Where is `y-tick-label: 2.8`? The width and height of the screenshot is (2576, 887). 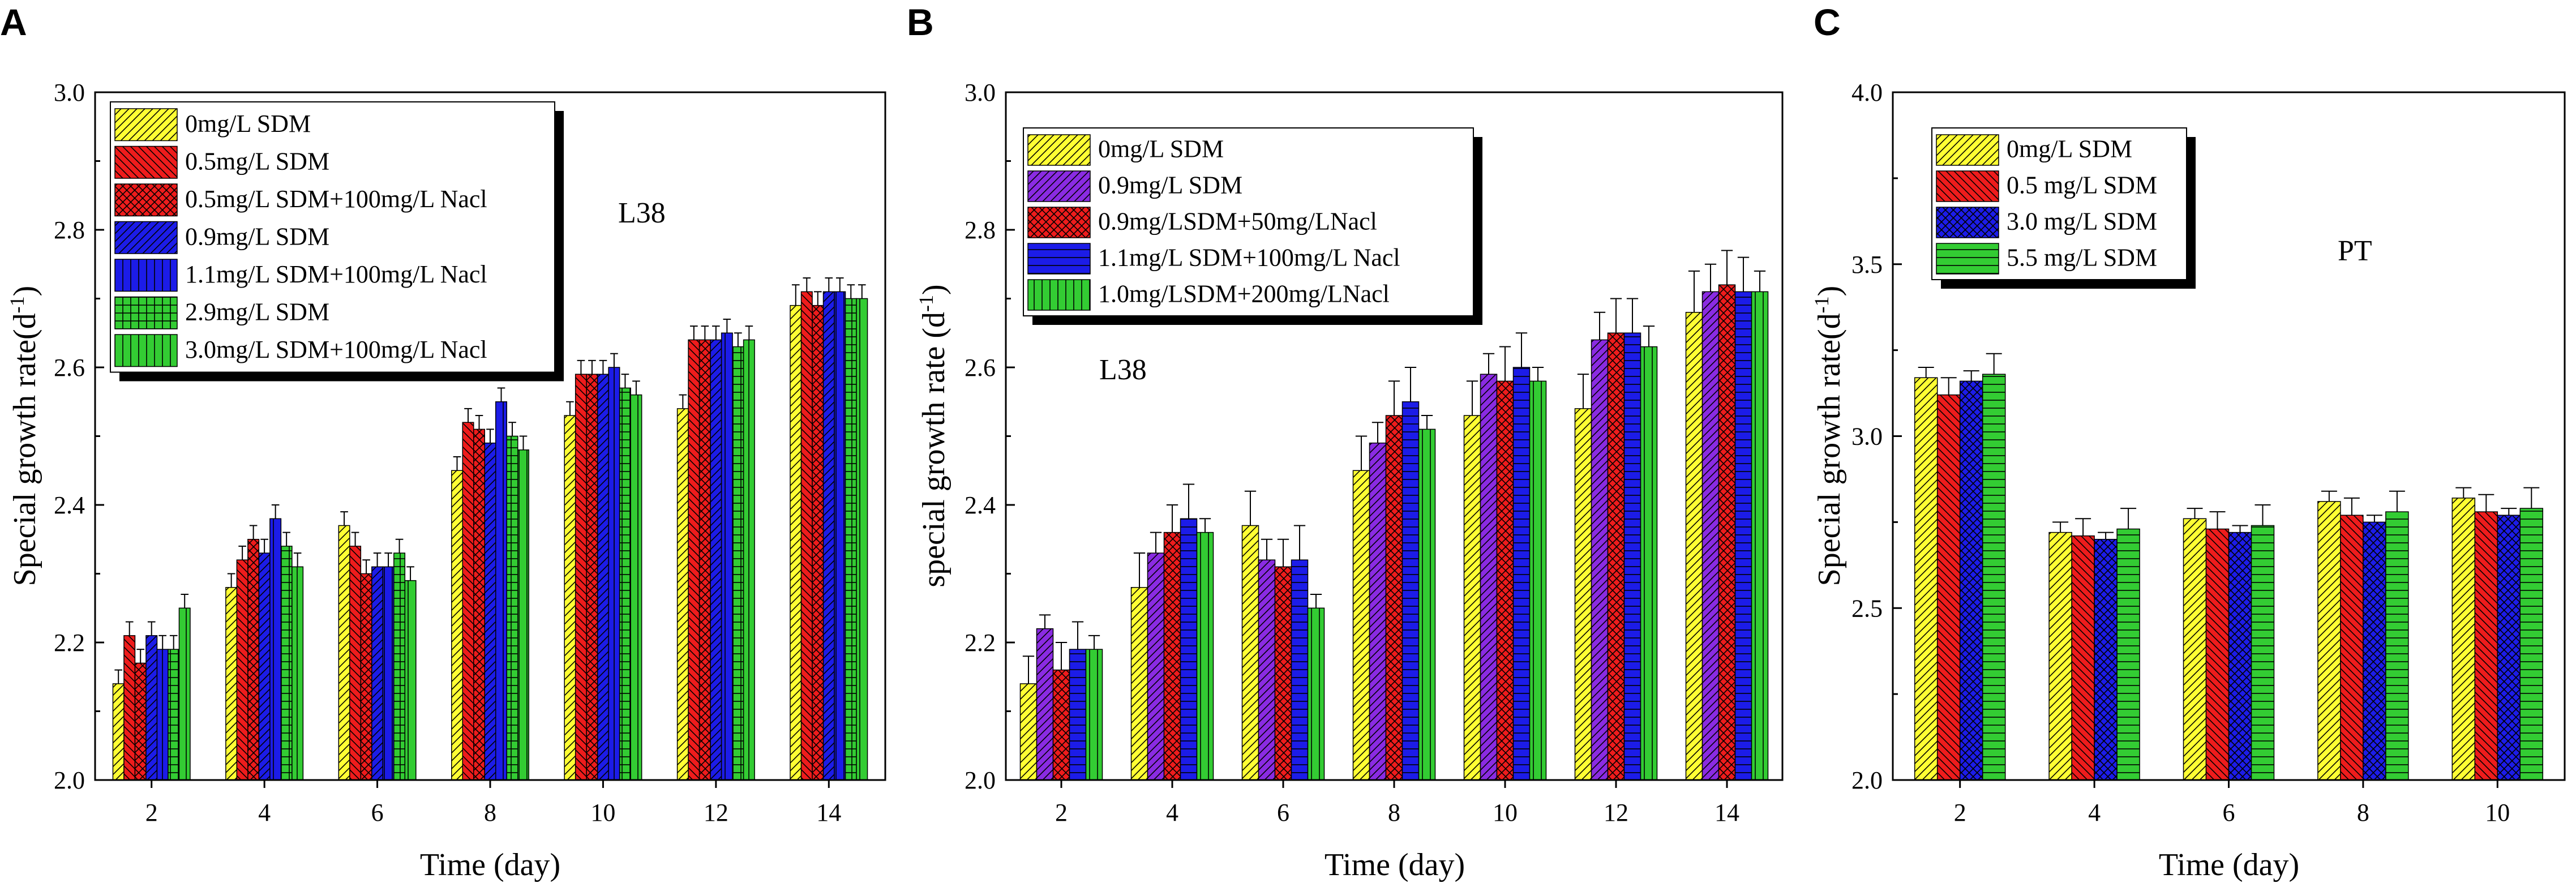 y-tick-label: 2.8 is located at coordinates (69, 230).